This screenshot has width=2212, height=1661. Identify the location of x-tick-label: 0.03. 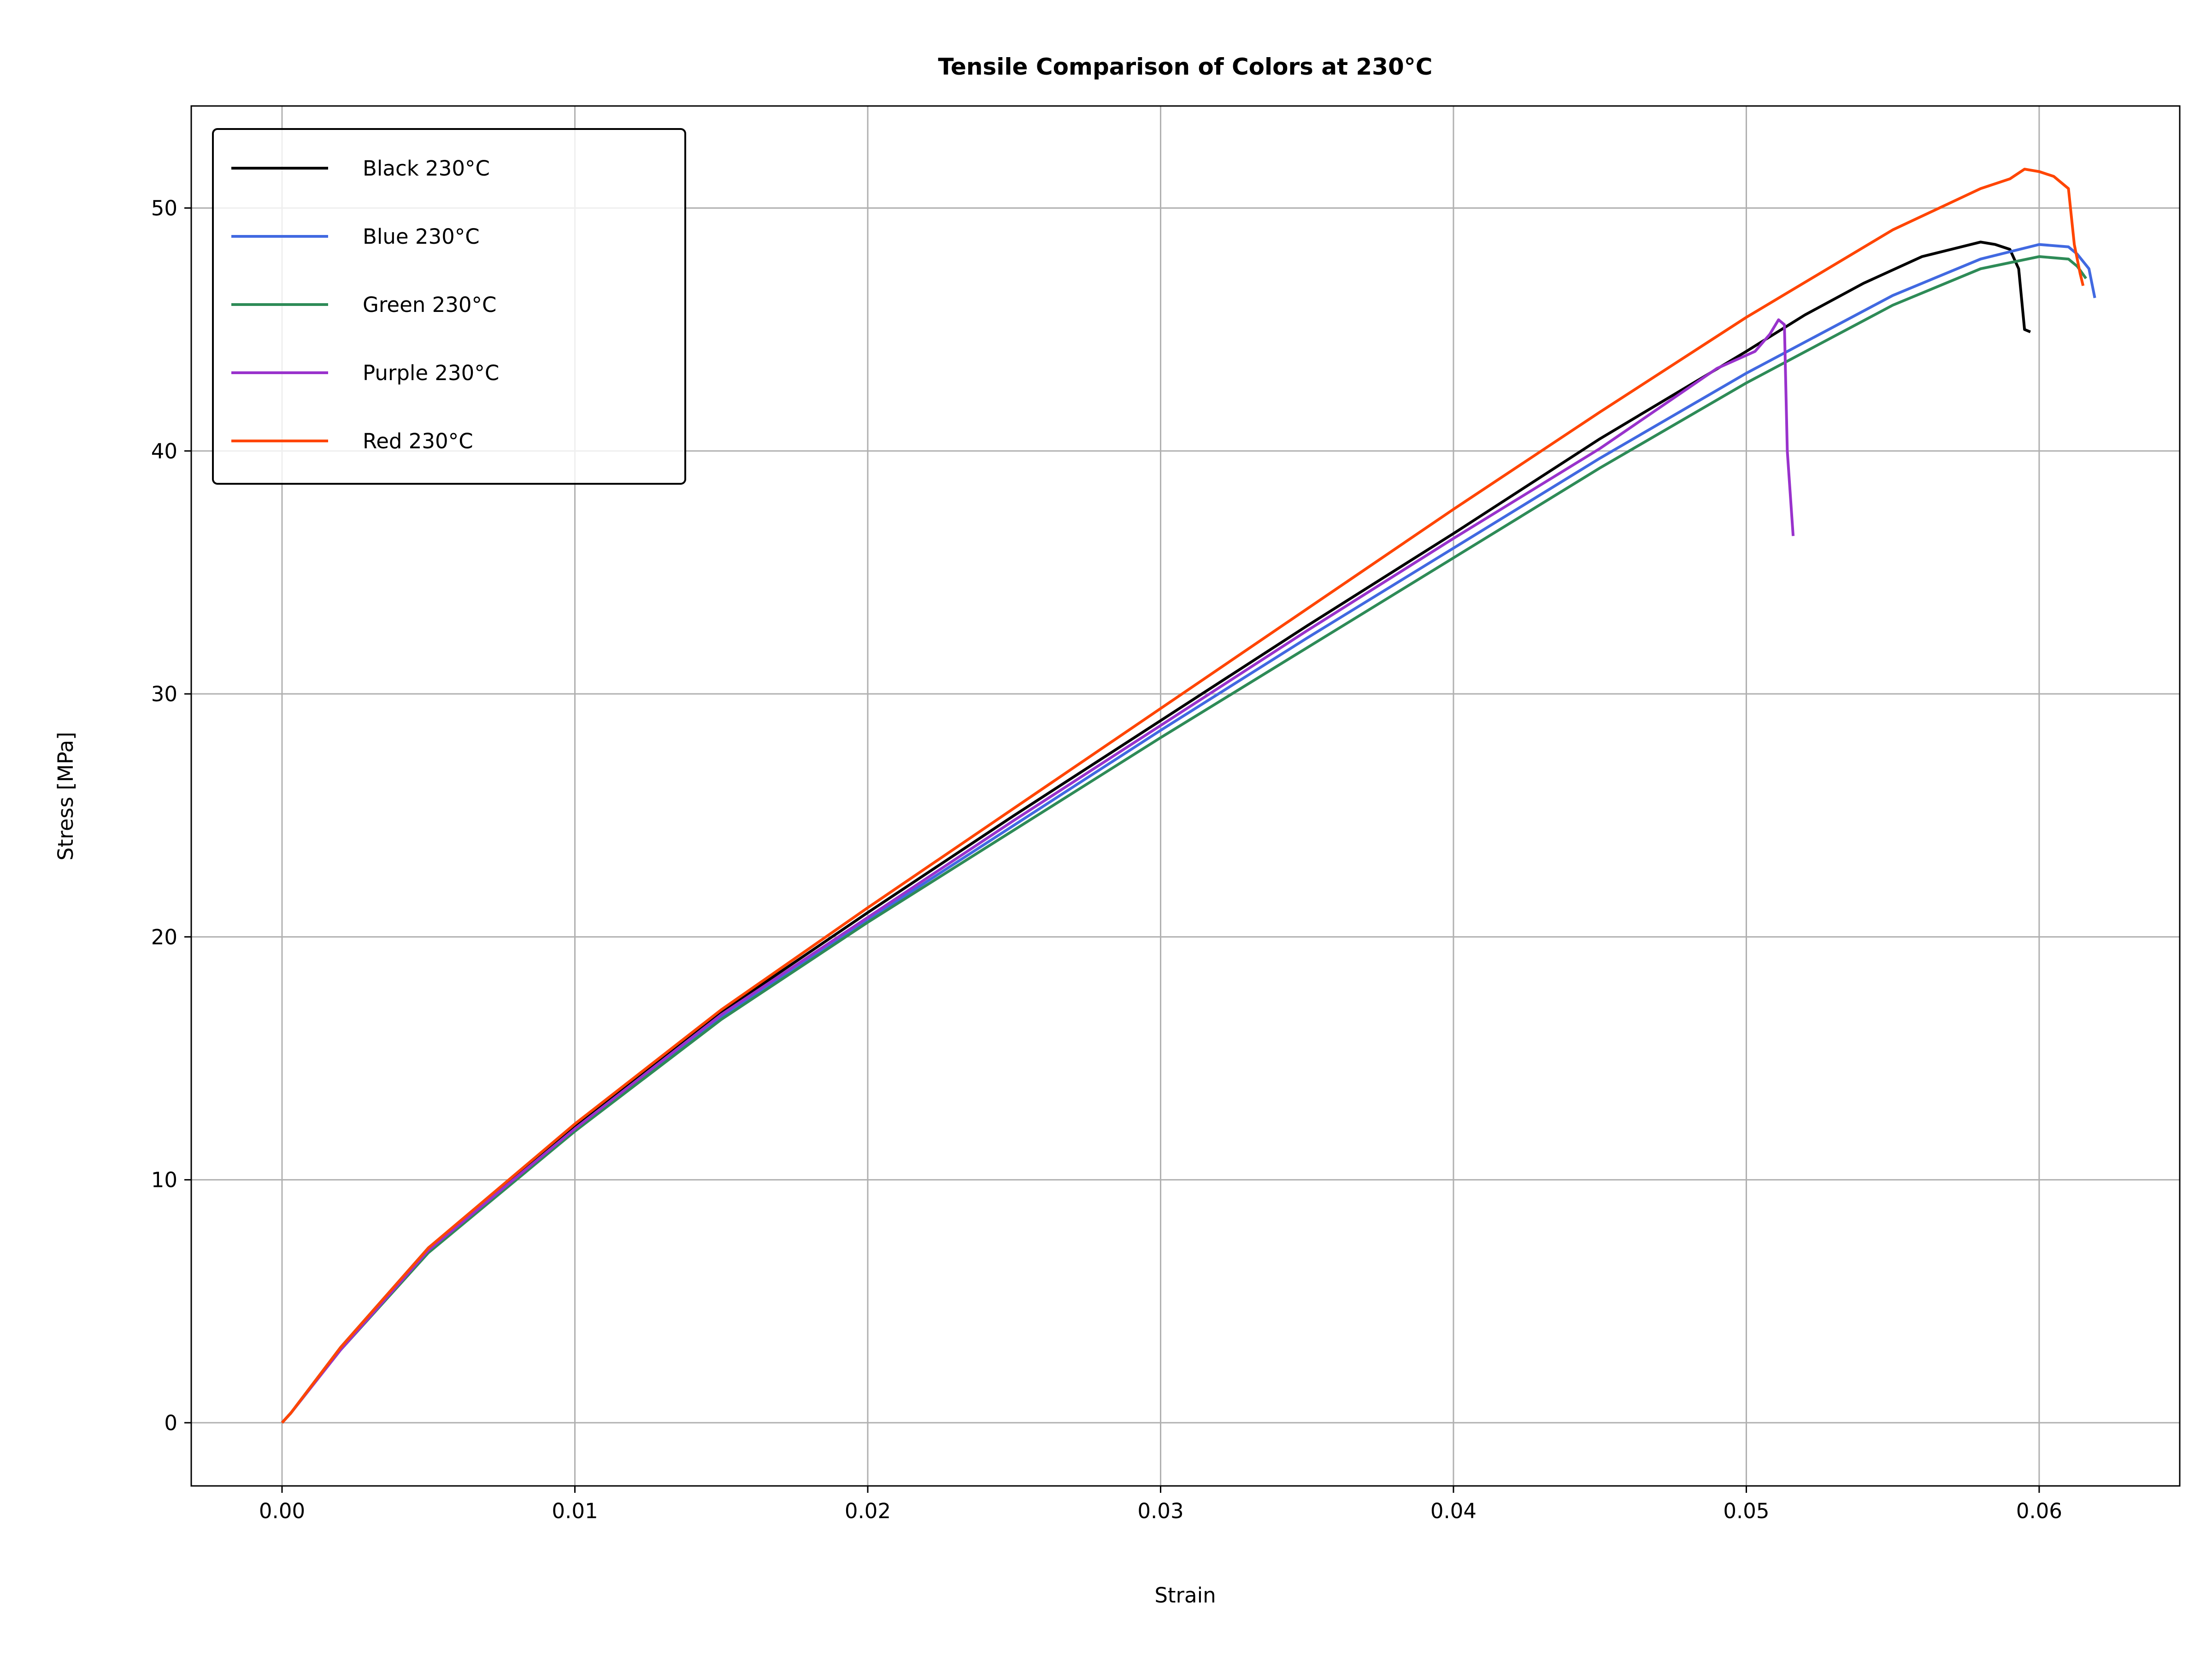
(1160, 1511).